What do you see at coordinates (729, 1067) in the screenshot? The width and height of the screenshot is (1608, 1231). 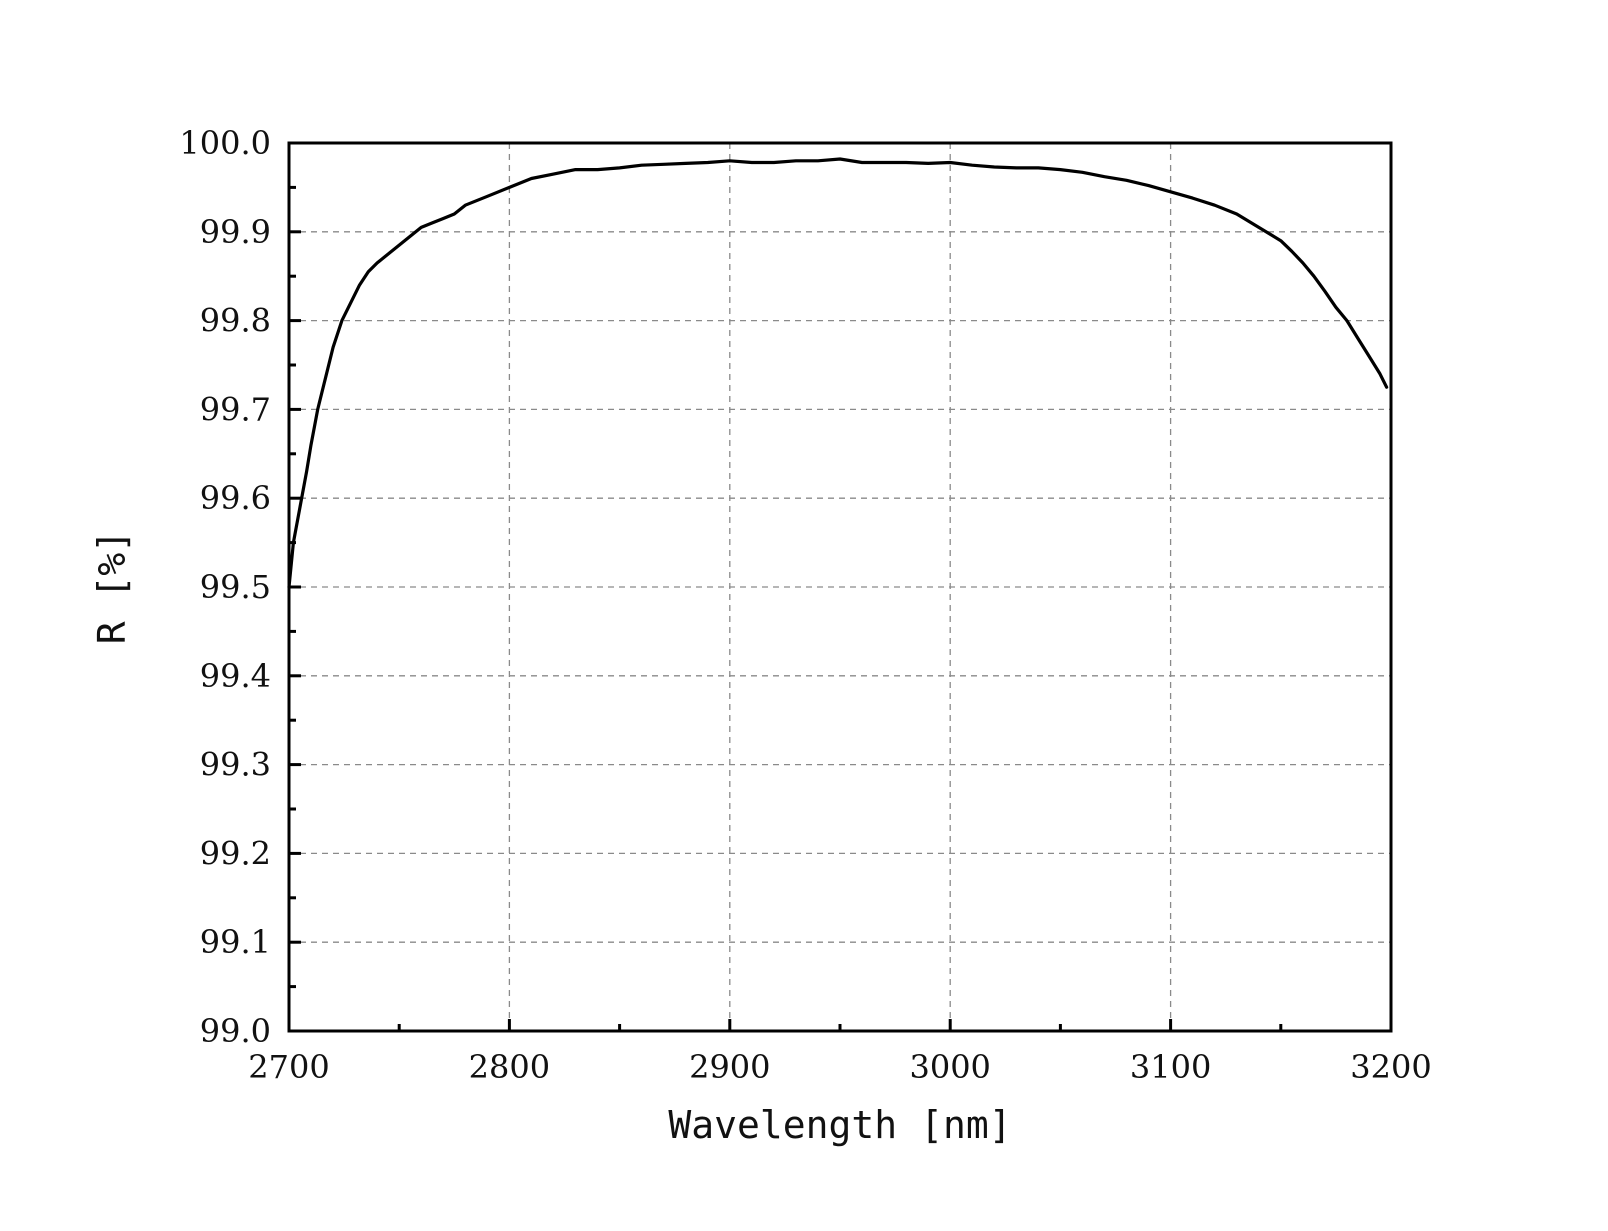 I see `x-tick-label: 2900` at bounding box center [729, 1067].